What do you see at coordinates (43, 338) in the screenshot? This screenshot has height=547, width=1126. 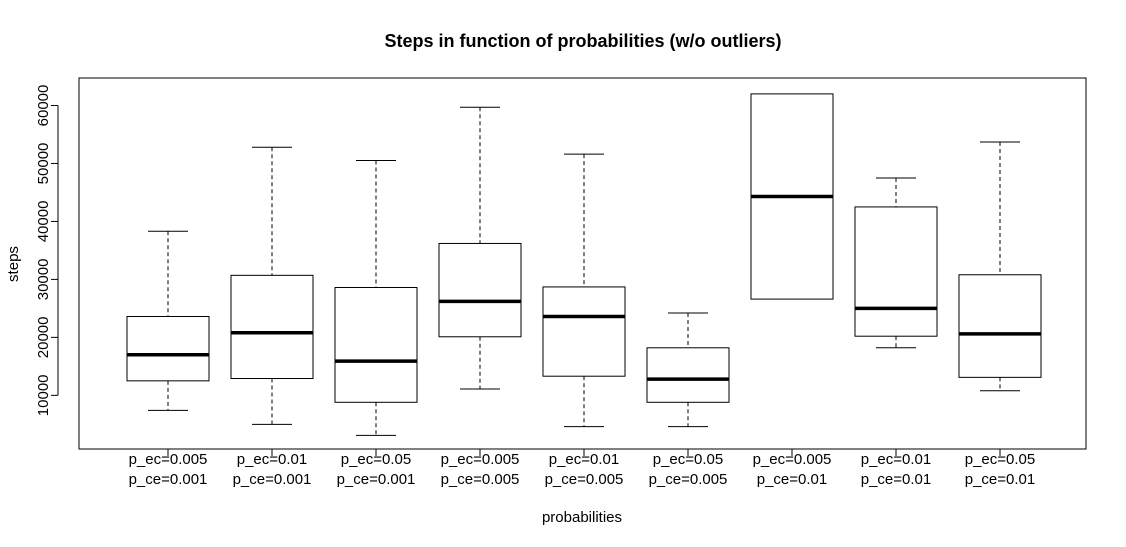 I see `y-tick-label: 20000` at bounding box center [43, 338].